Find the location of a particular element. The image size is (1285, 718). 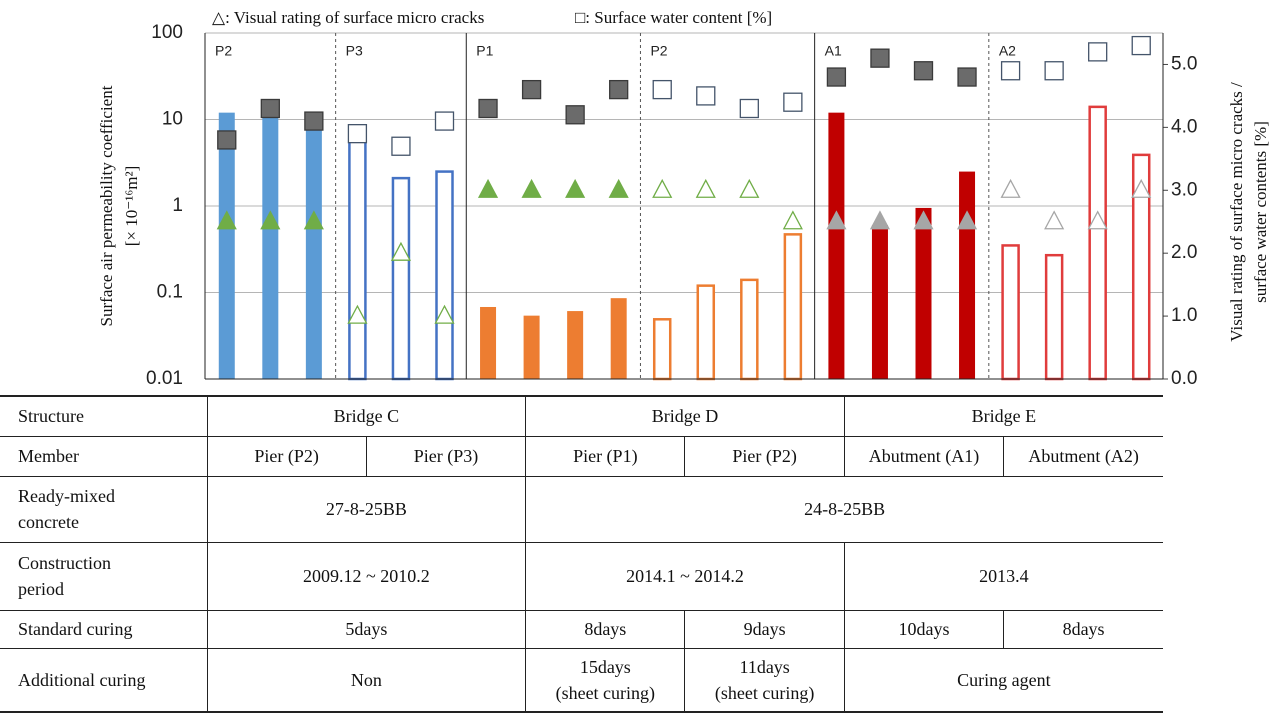

y2-tick-label: 2.0 is located at coordinates (1184, 252).